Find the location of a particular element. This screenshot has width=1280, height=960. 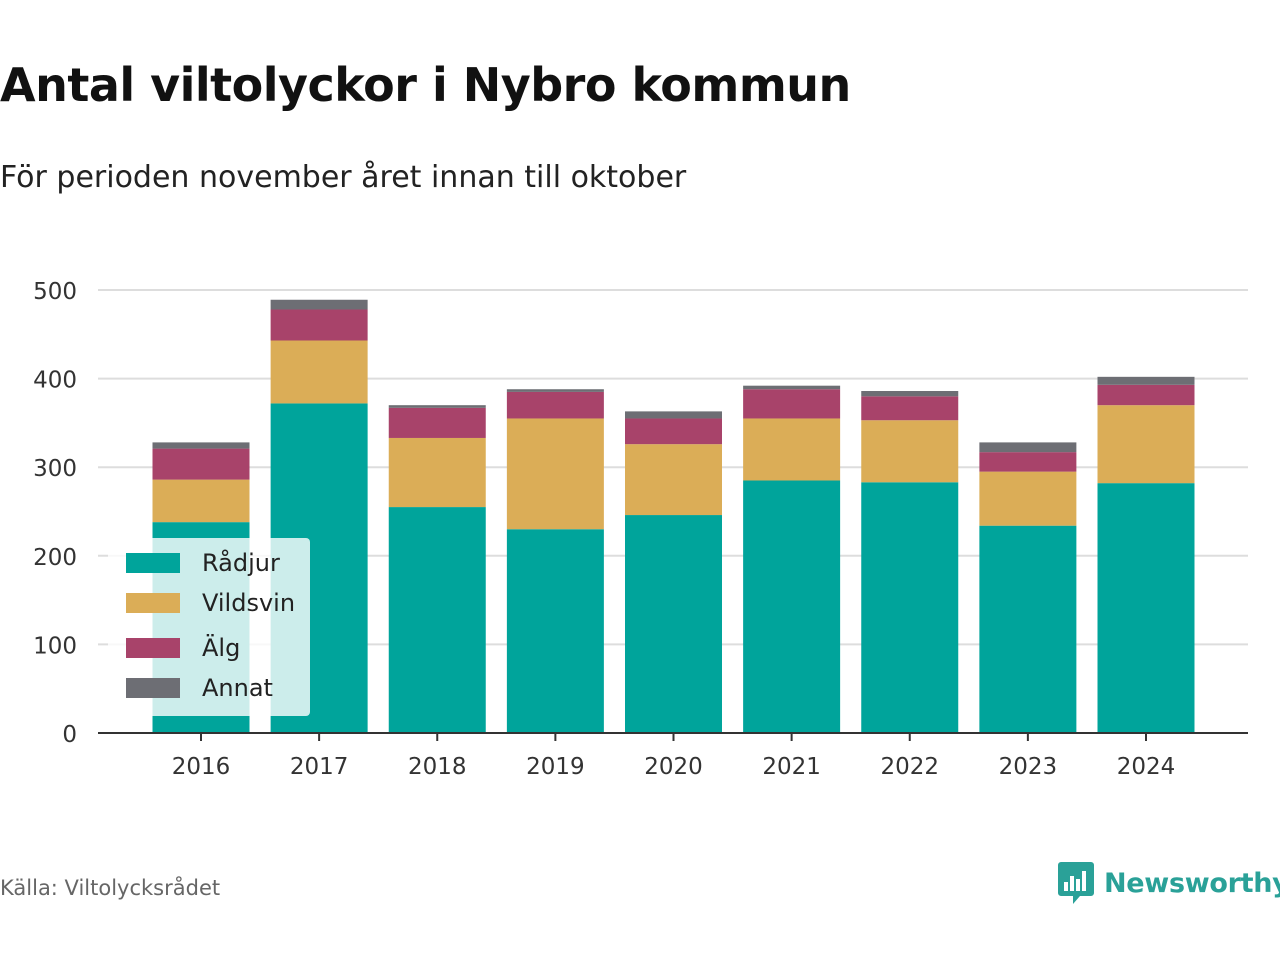

x-tick-label: 2016 is located at coordinates (201, 767).